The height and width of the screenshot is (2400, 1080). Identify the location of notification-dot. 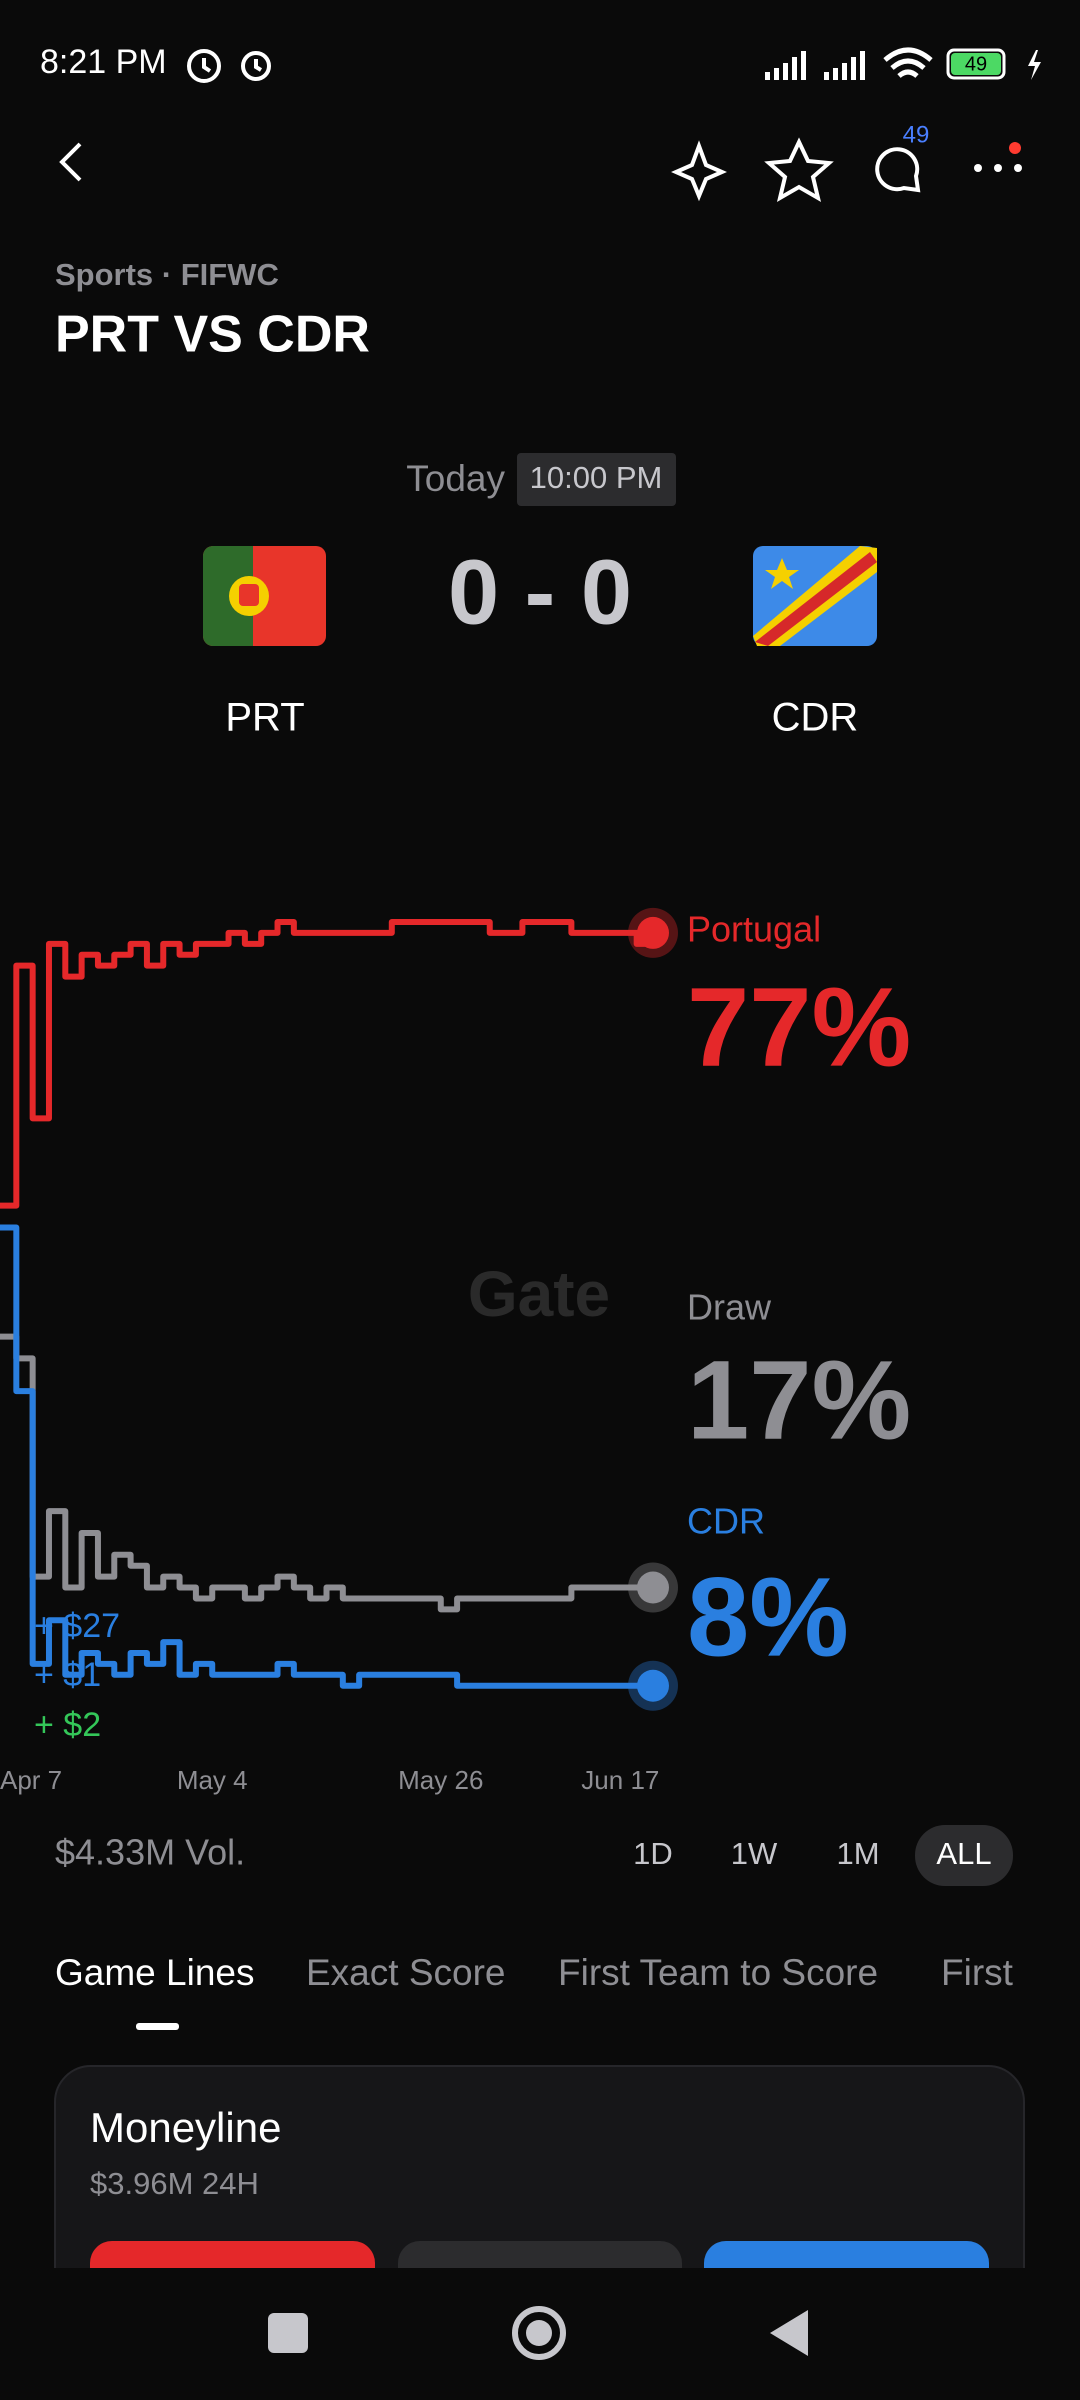
(1015, 148).